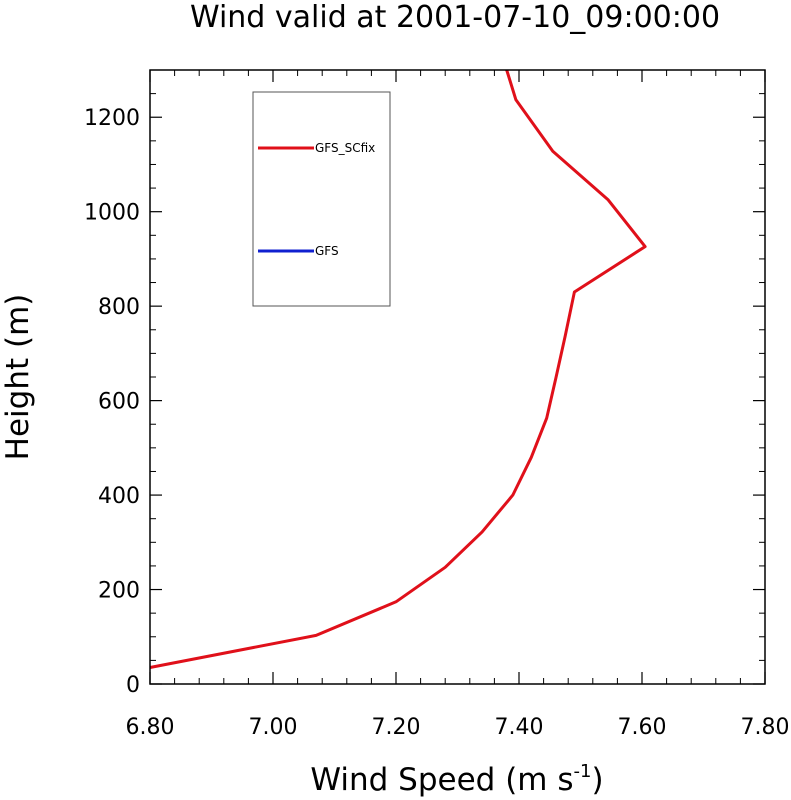 This screenshot has width=791, height=800. I want to click on x-tick-label: 7.80, so click(765, 727).